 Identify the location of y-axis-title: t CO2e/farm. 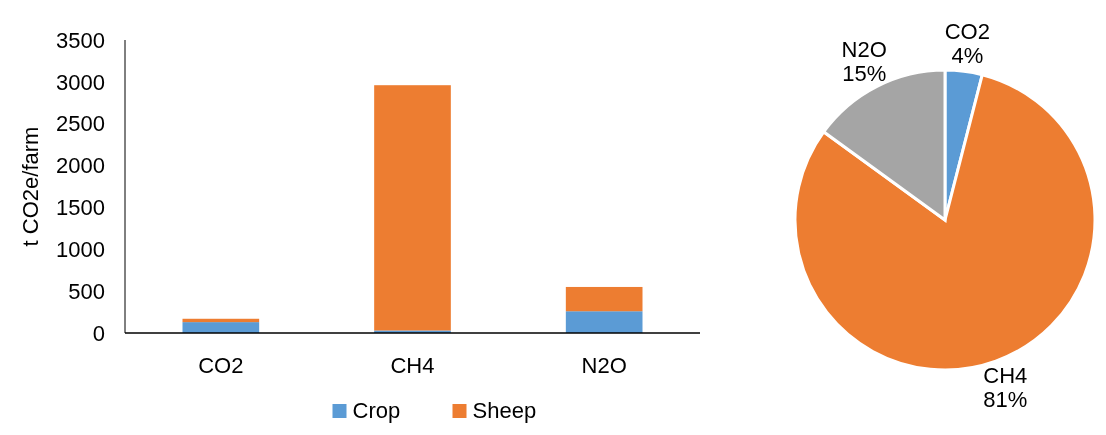
(30, 186).